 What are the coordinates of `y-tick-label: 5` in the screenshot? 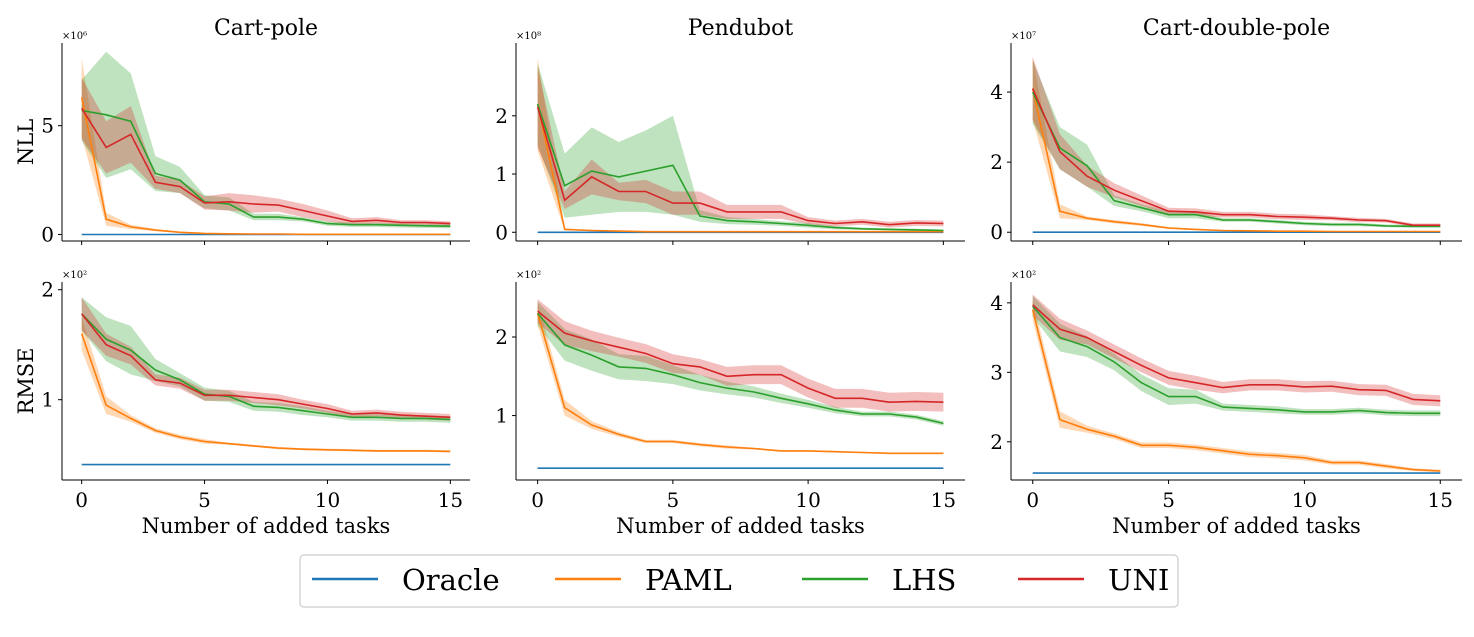 It's located at (47, 126).